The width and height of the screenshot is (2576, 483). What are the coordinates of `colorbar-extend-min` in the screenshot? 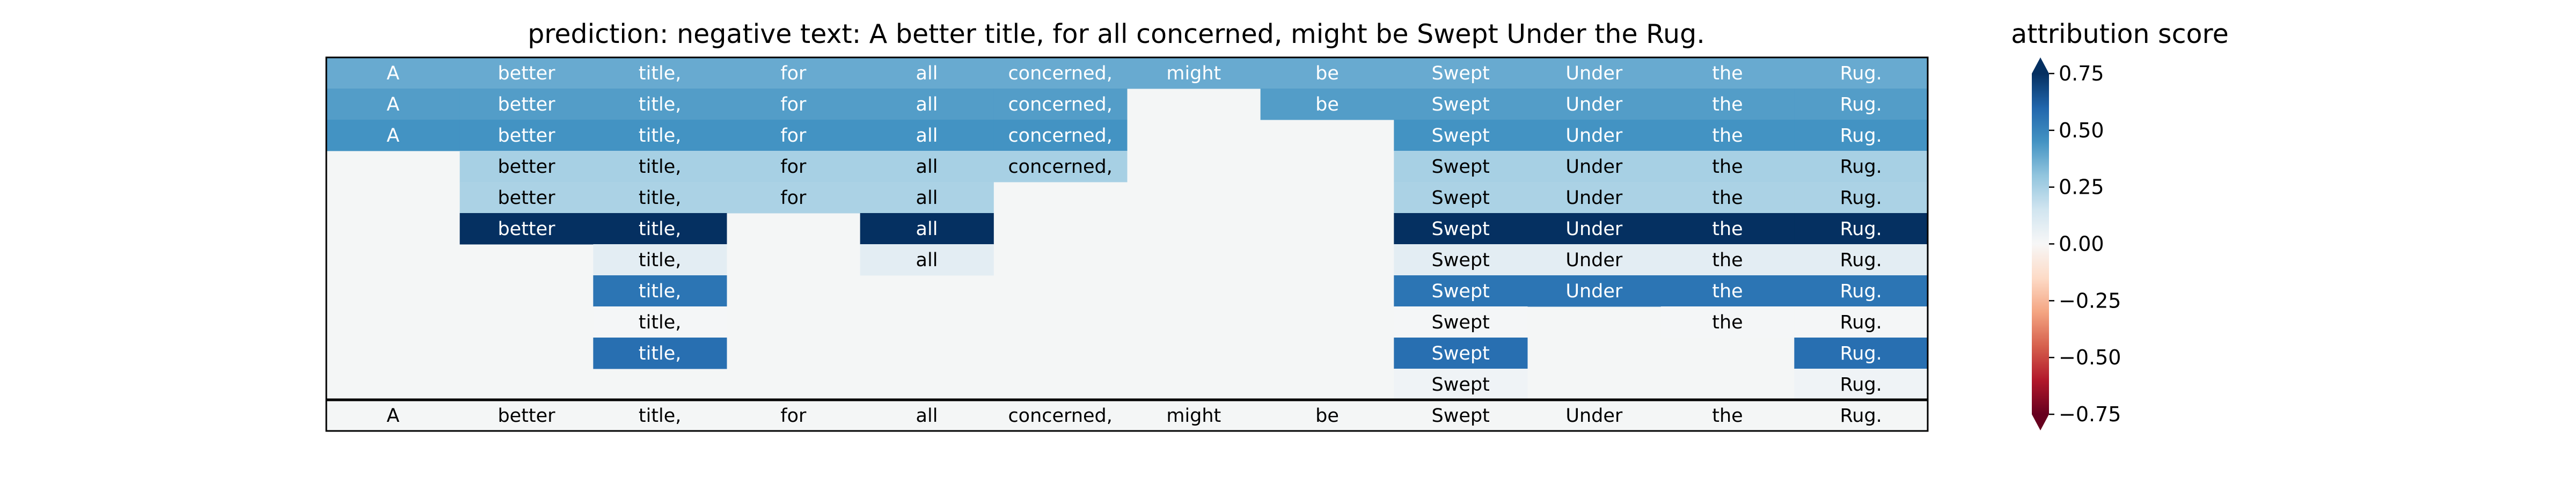 It's located at (2040, 422).